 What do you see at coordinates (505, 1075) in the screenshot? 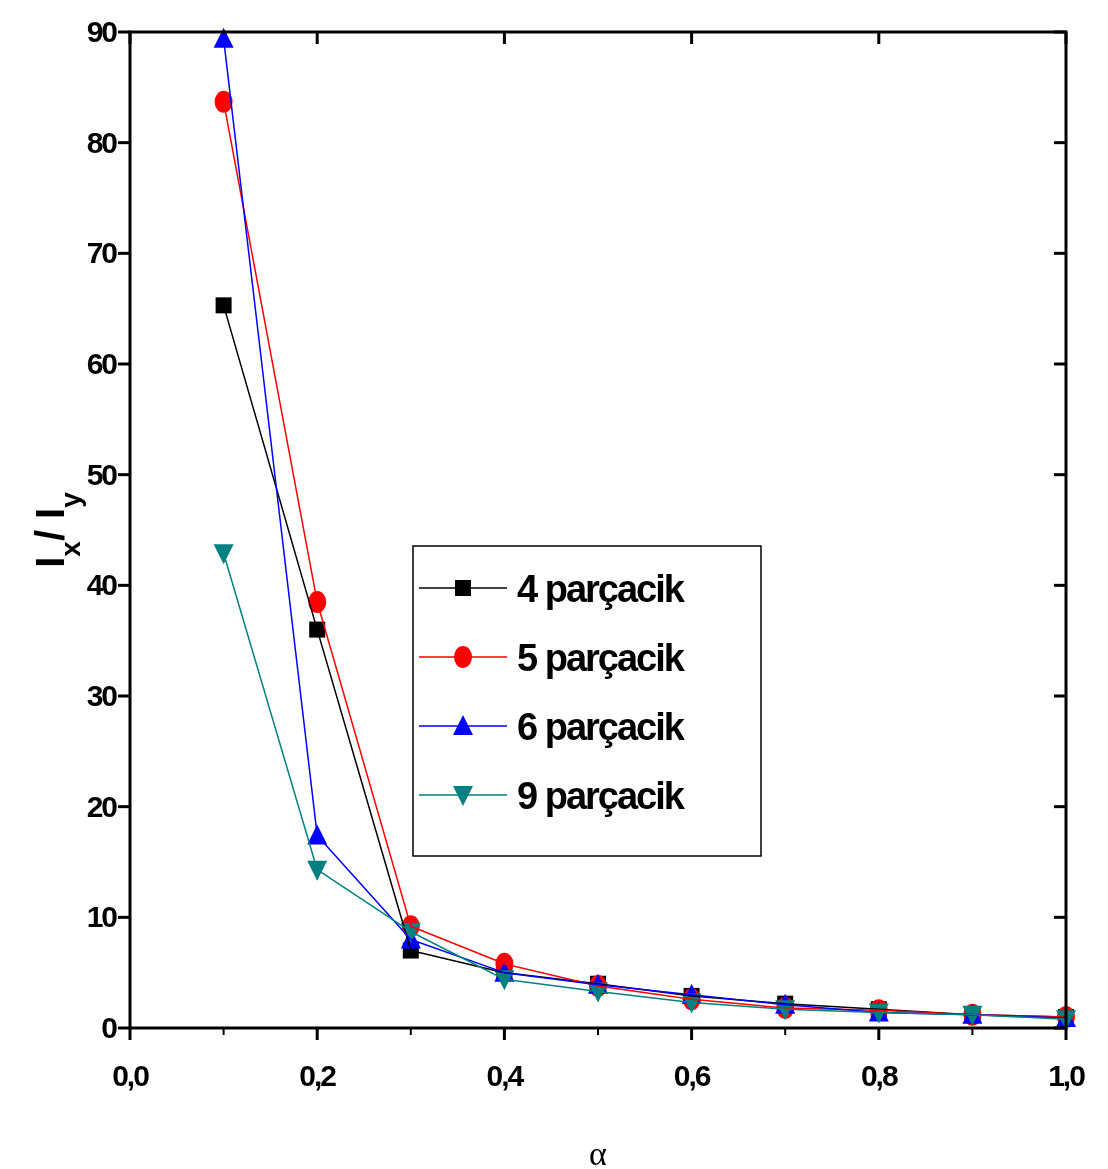
I see `x-tick-label: 0,4` at bounding box center [505, 1075].